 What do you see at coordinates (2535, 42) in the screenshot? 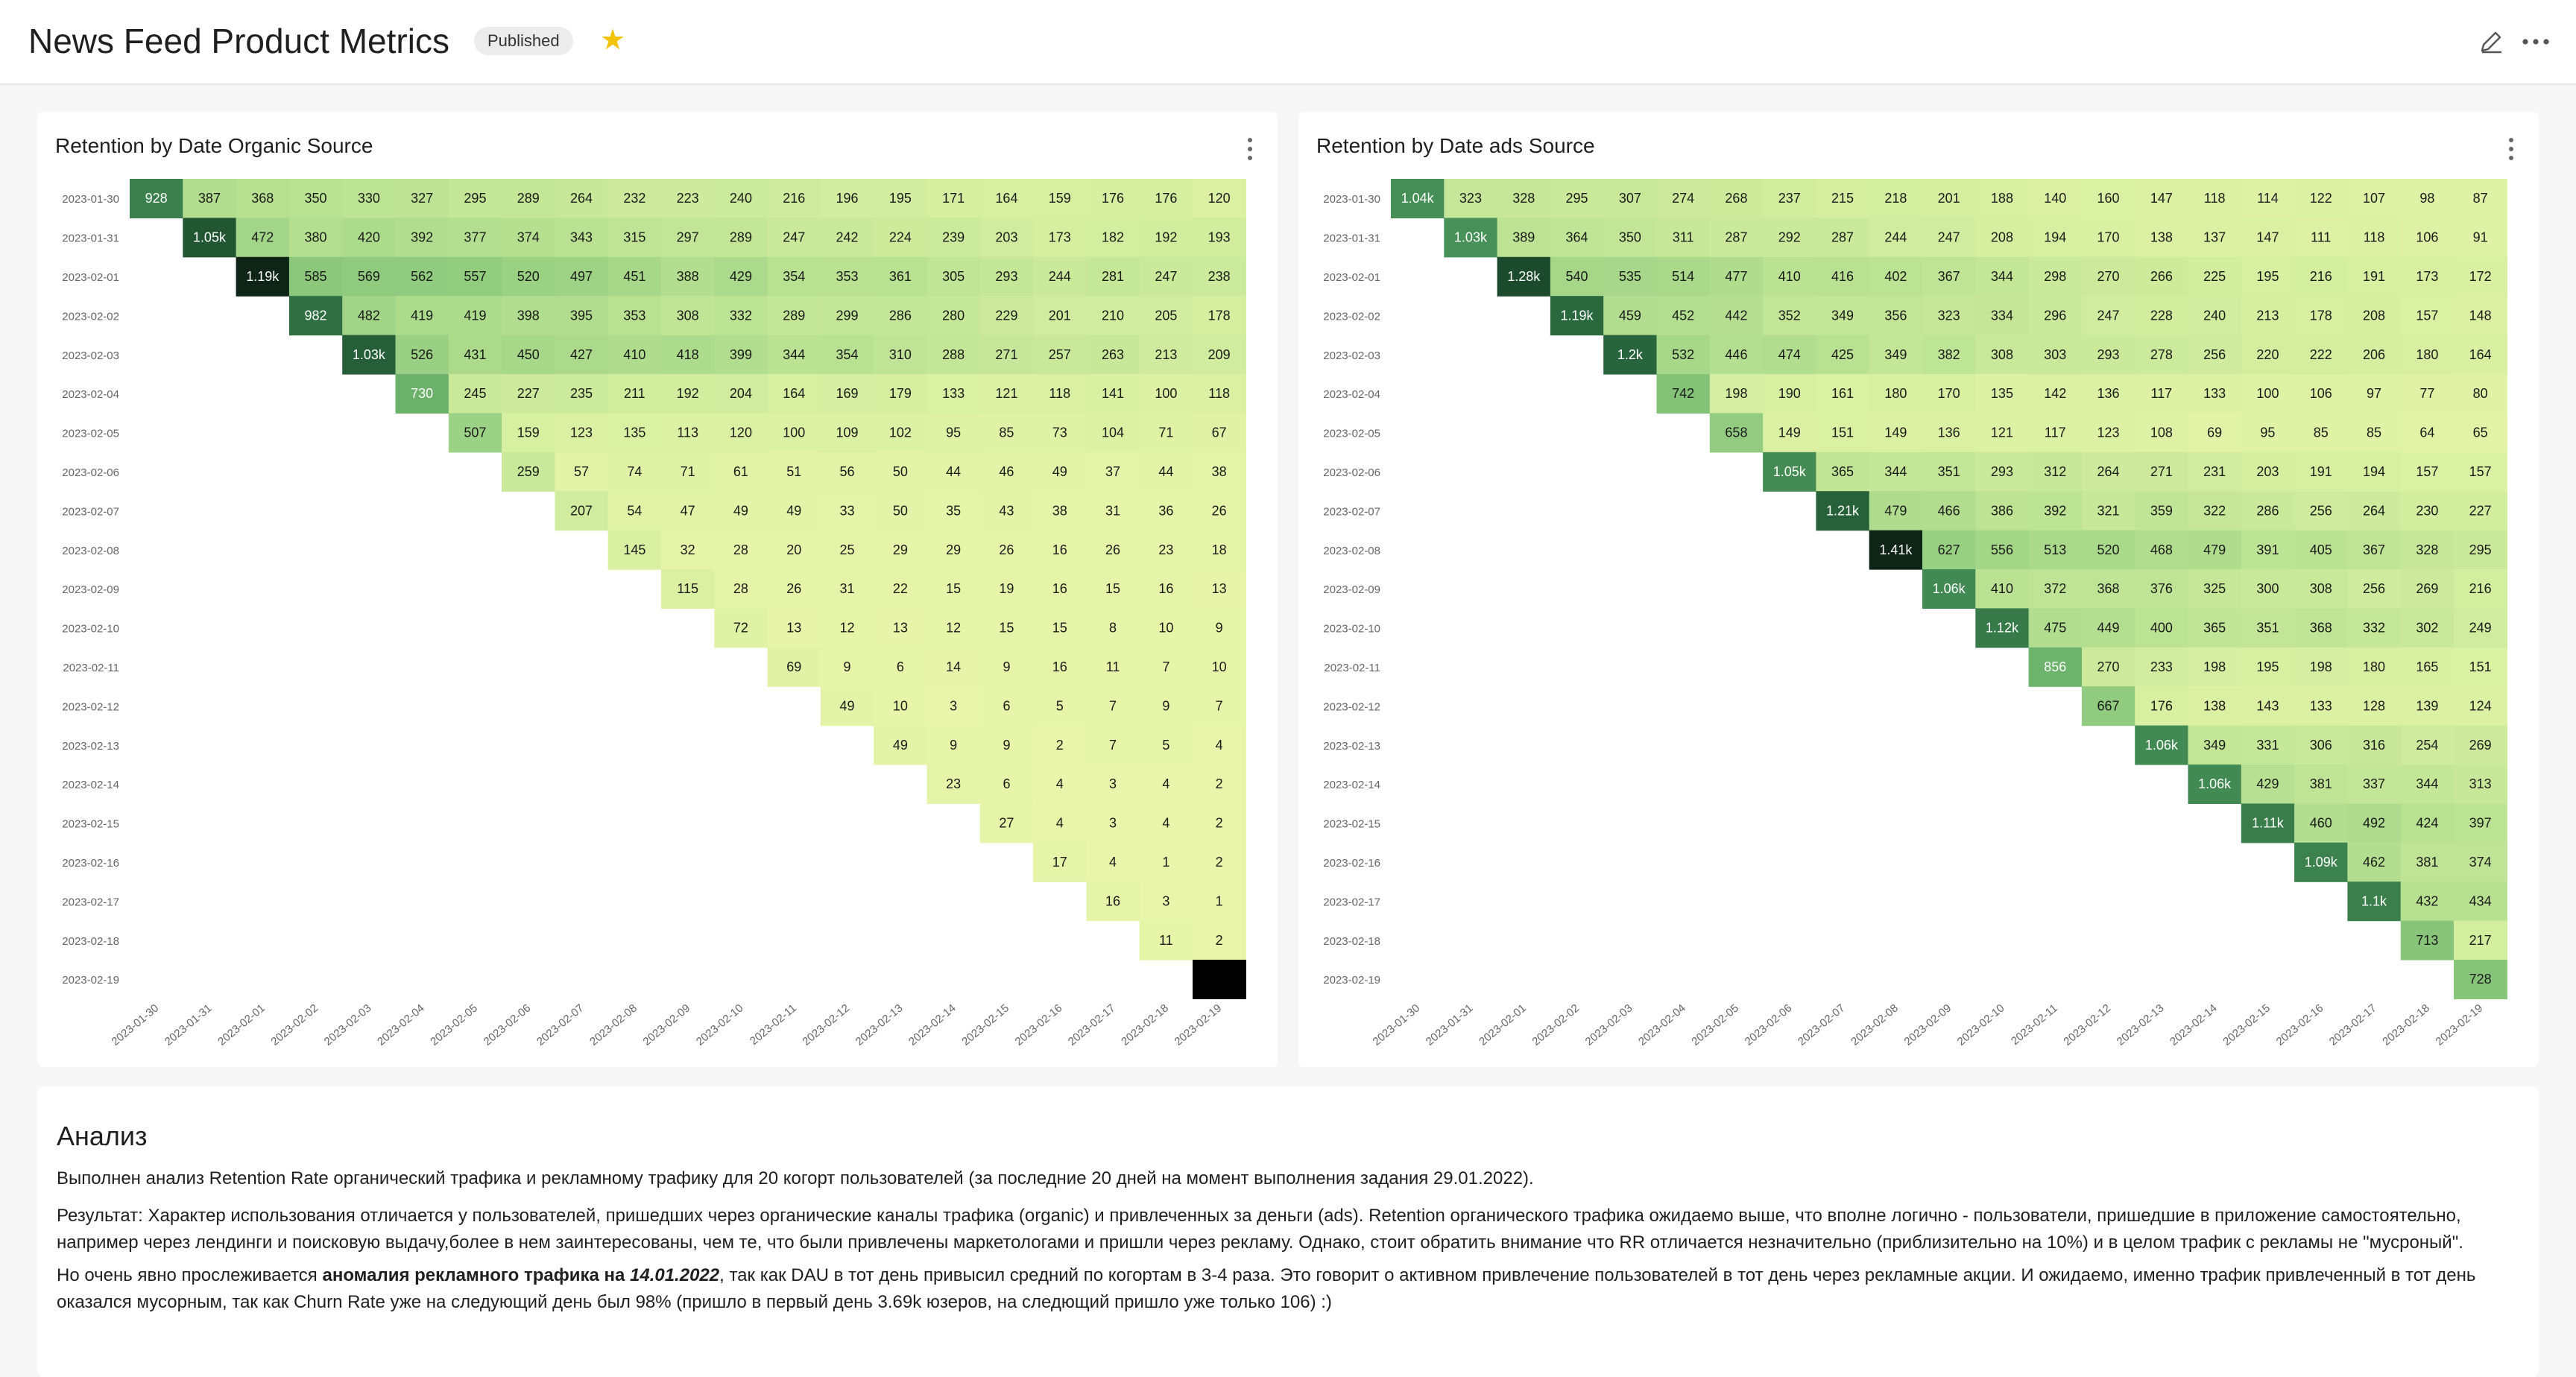
I see `more-horizontal-icon` at bounding box center [2535, 42].